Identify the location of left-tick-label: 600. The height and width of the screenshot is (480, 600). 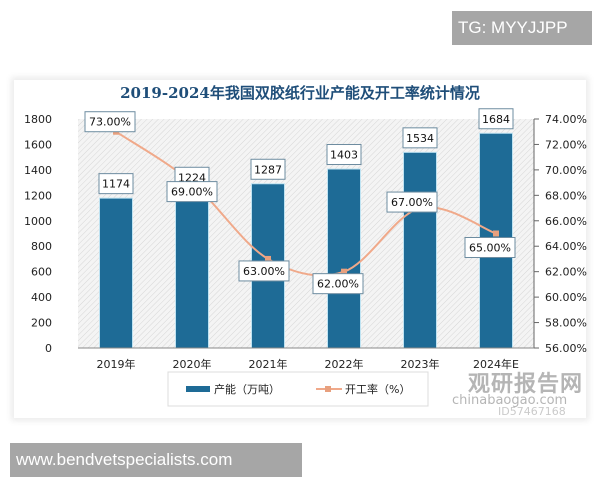
(41, 272).